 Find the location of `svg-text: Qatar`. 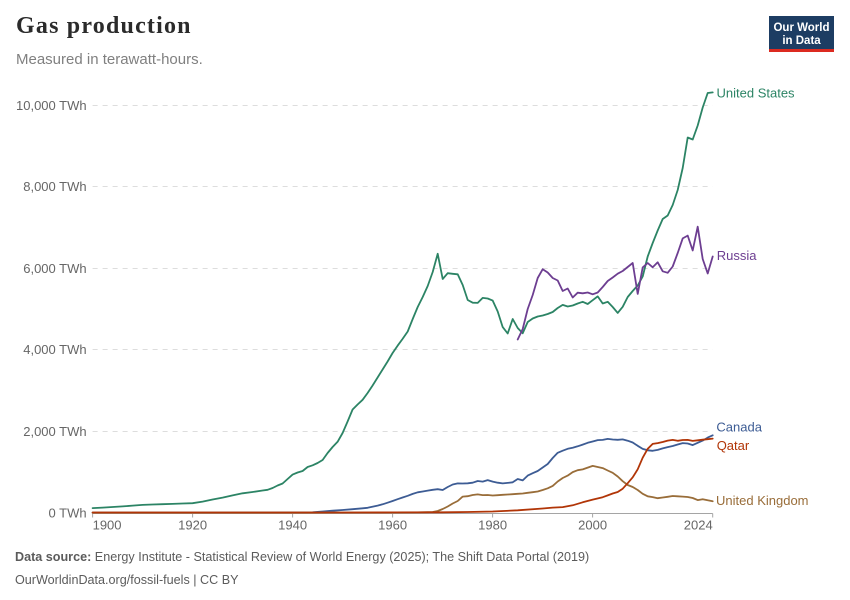

svg-text: Qatar is located at coordinates (733, 445).